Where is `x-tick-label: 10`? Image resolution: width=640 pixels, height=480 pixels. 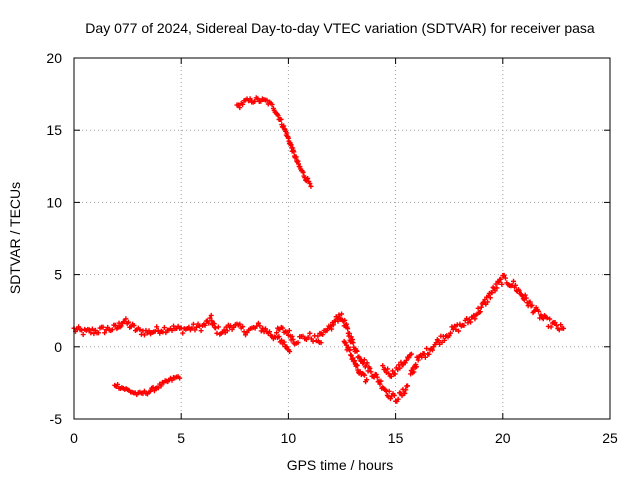 x-tick-label: 10 is located at coordinates (289, 438).